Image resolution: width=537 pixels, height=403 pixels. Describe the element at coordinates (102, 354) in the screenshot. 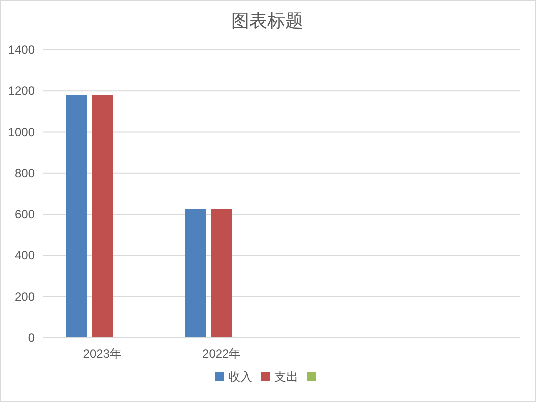

I see `x-tick-label: 2023年` at that location.